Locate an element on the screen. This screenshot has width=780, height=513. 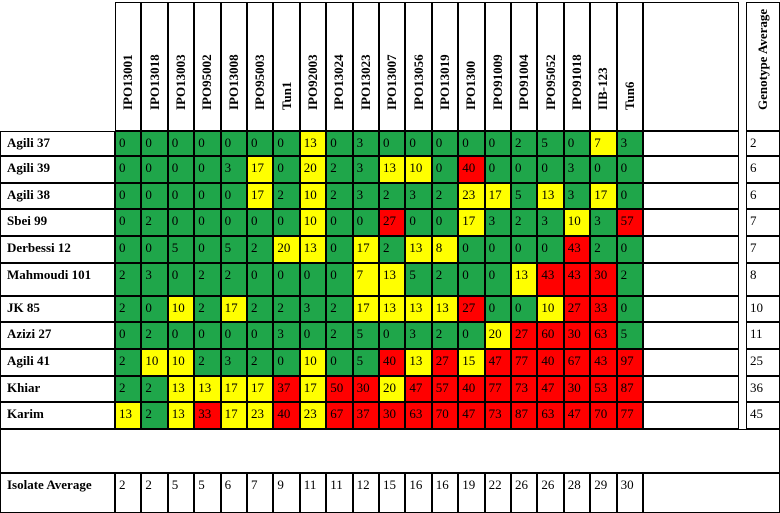
isolate-average-cell: 16 is located at coordinates (445, 493).